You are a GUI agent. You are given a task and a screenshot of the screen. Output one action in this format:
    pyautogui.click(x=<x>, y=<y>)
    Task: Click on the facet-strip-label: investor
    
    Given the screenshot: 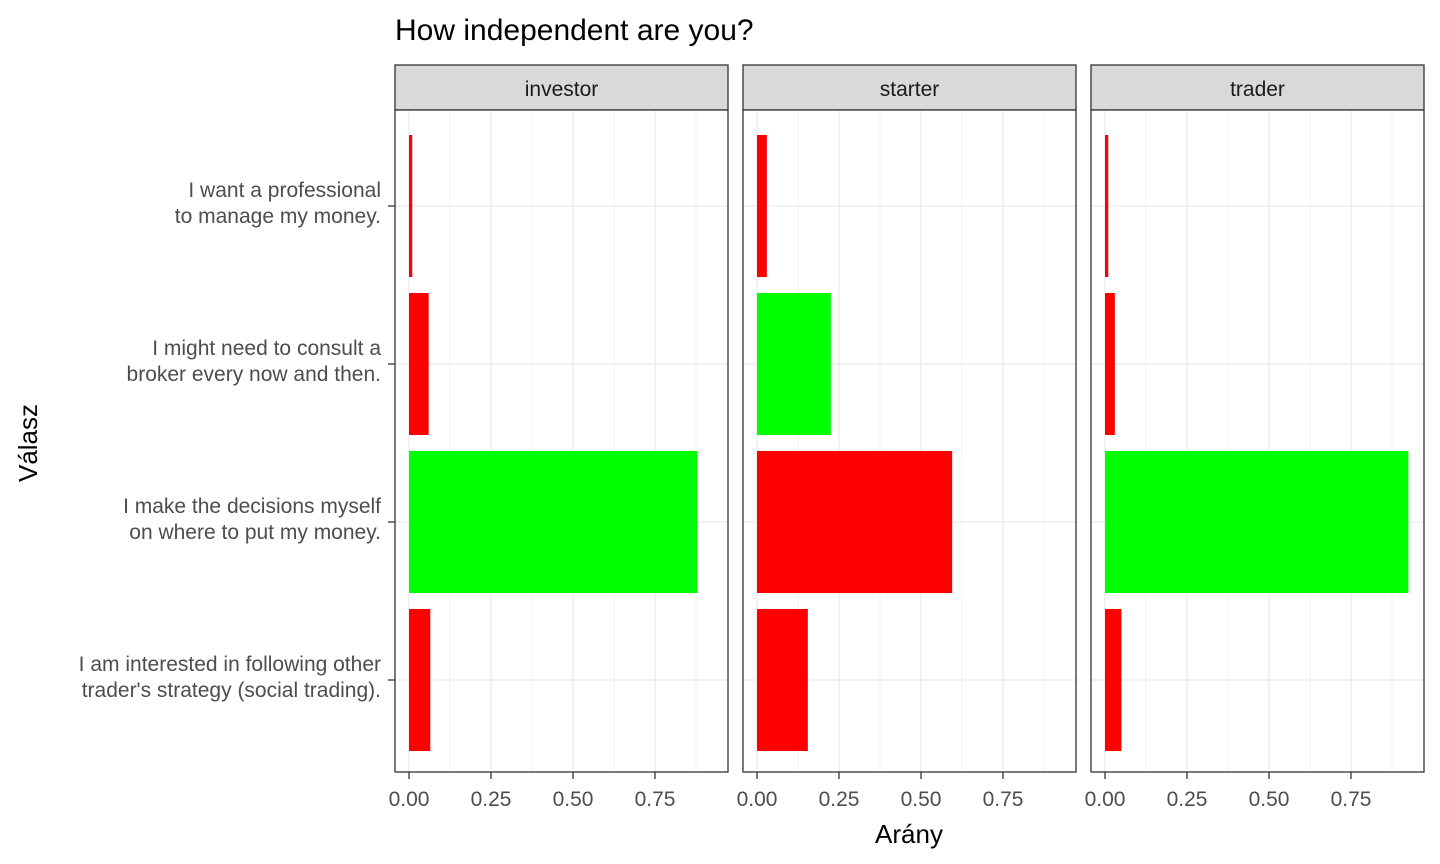 What is the action you would take?
    pyautogui.click(x=562, y=89)
    